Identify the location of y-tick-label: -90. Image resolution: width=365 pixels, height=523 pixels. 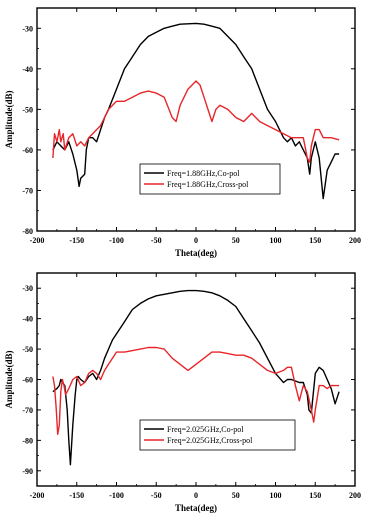
(27, 471).